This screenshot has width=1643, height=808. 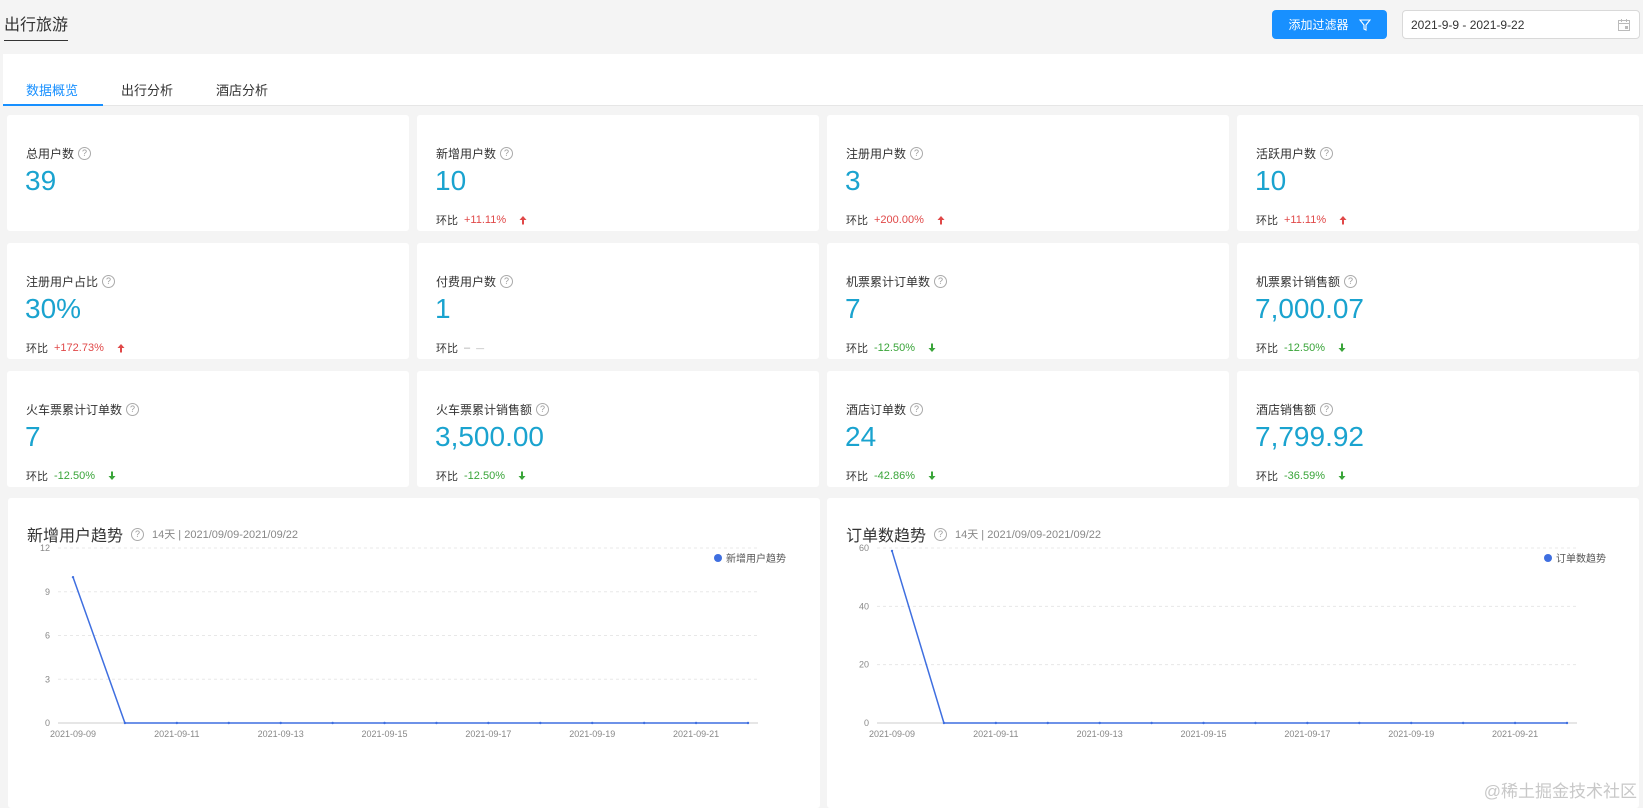 I want to click on y-tick-label: 6, so click(x=47, y=636).